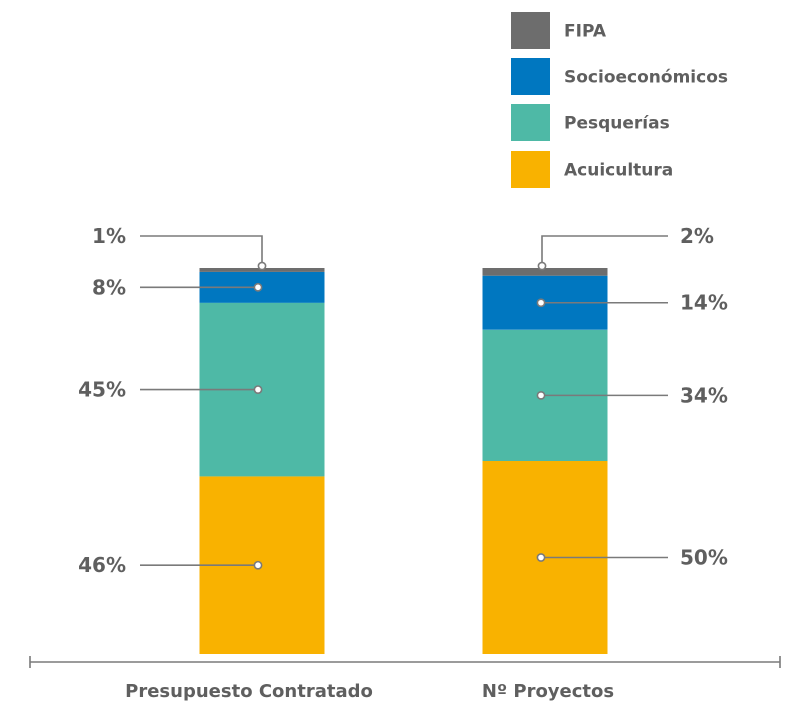 Image resolution: width=785 pixels, height=703 pixels. I want to click on x-category-label: Presupuesto Contratado, so click(249, 691).